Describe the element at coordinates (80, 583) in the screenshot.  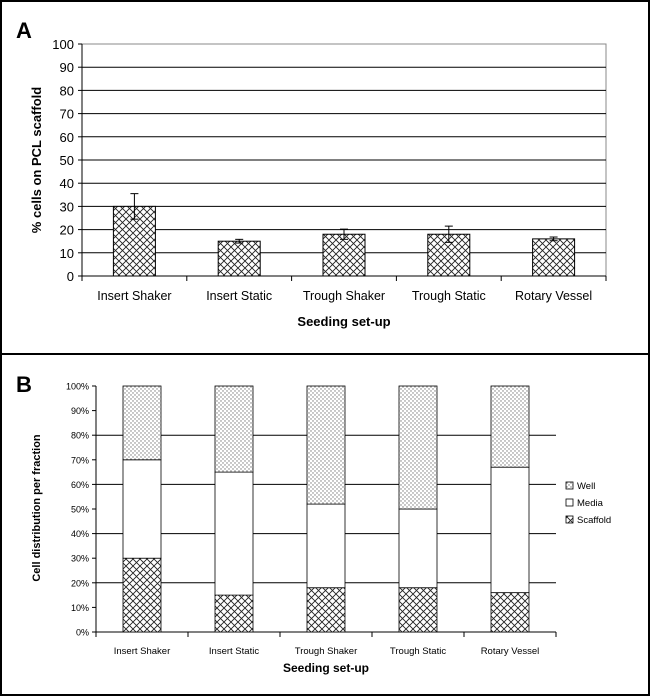
I see `chart-b-ytick-label: 20%` at that location.